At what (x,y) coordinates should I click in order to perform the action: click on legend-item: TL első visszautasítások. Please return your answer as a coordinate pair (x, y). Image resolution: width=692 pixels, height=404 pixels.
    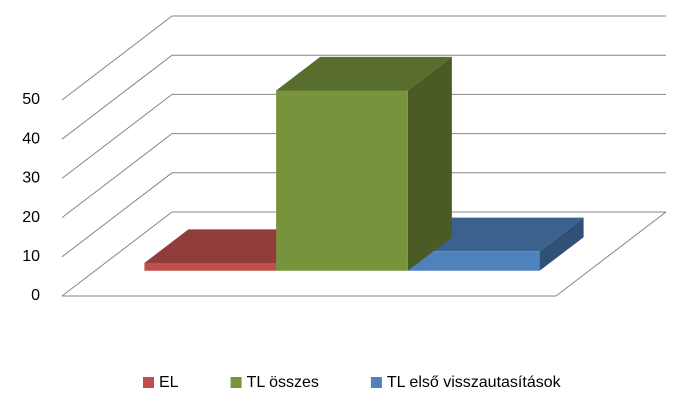
    Looking at the image, I should click on (466, 382).